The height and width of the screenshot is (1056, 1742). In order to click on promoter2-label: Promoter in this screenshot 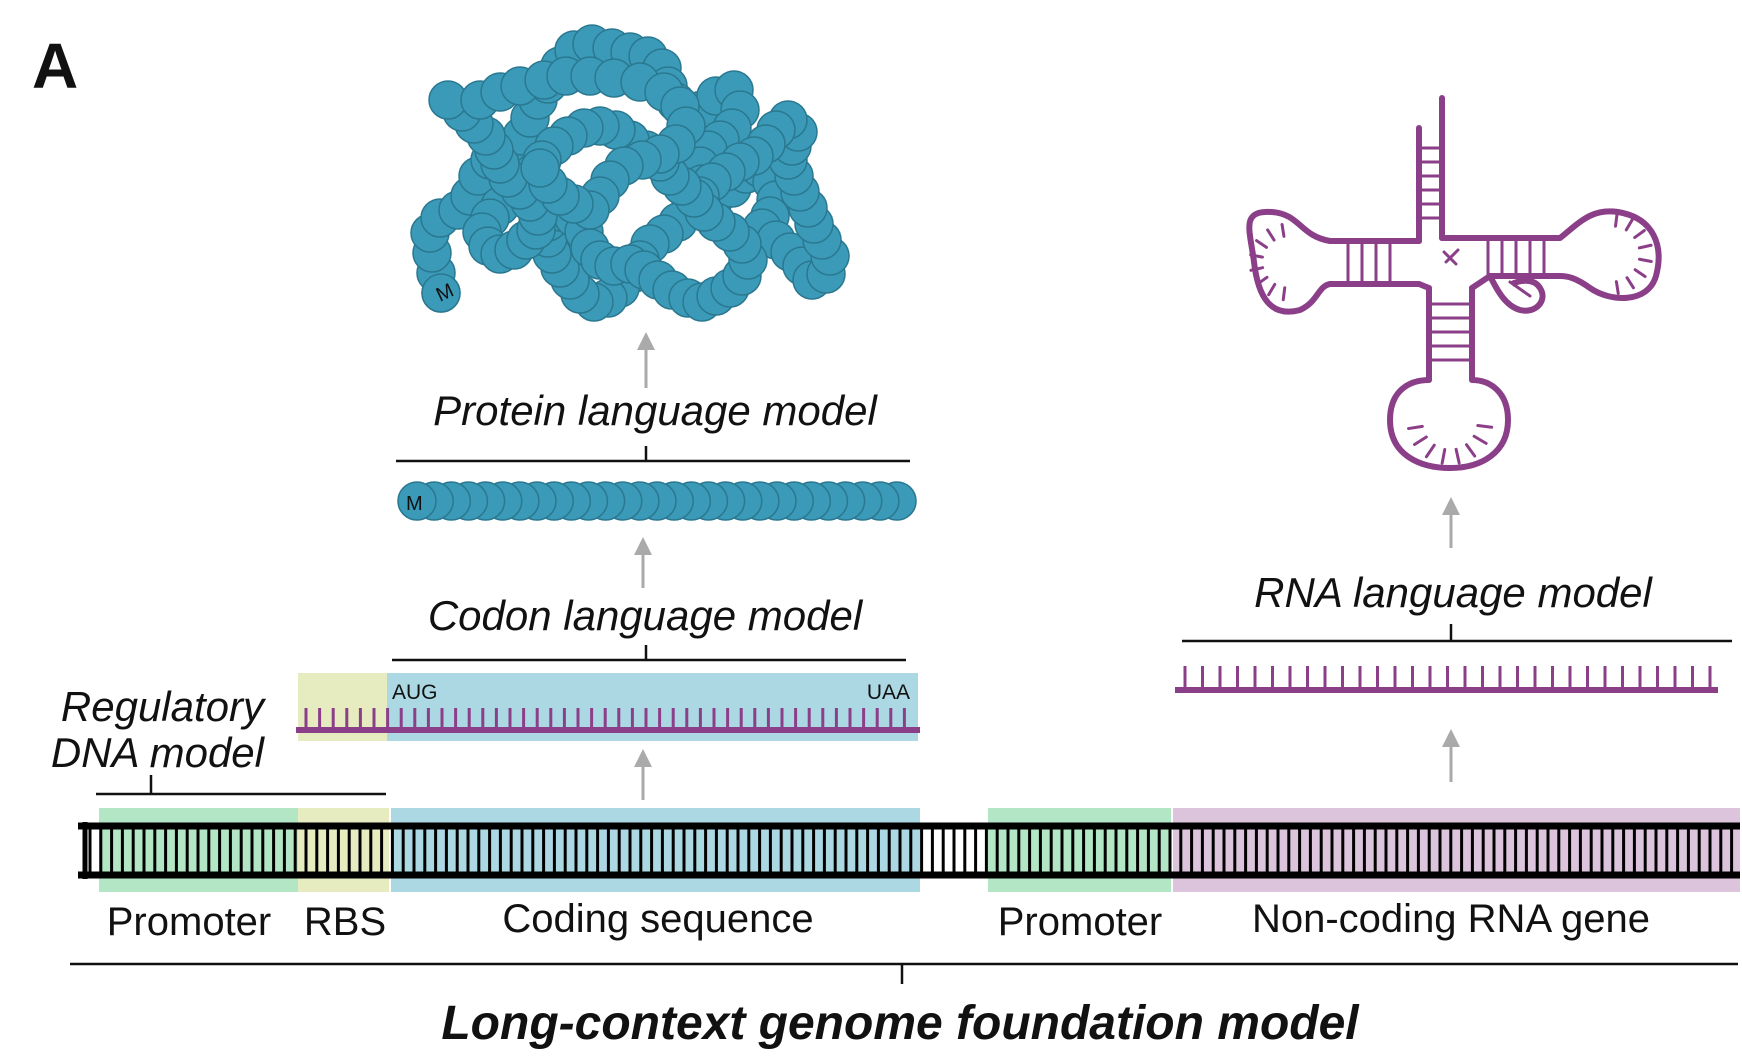, I will do `click(1080, 922)`.